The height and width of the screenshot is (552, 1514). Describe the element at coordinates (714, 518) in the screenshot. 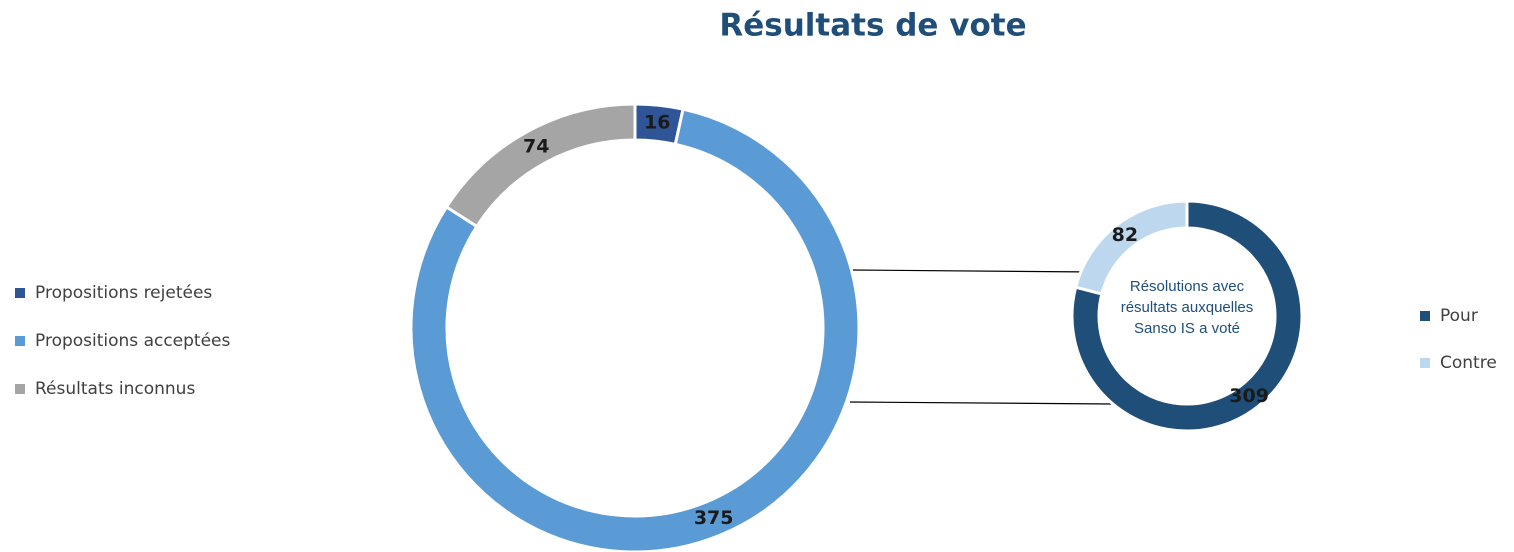

I see `data-label: 375` at that location.